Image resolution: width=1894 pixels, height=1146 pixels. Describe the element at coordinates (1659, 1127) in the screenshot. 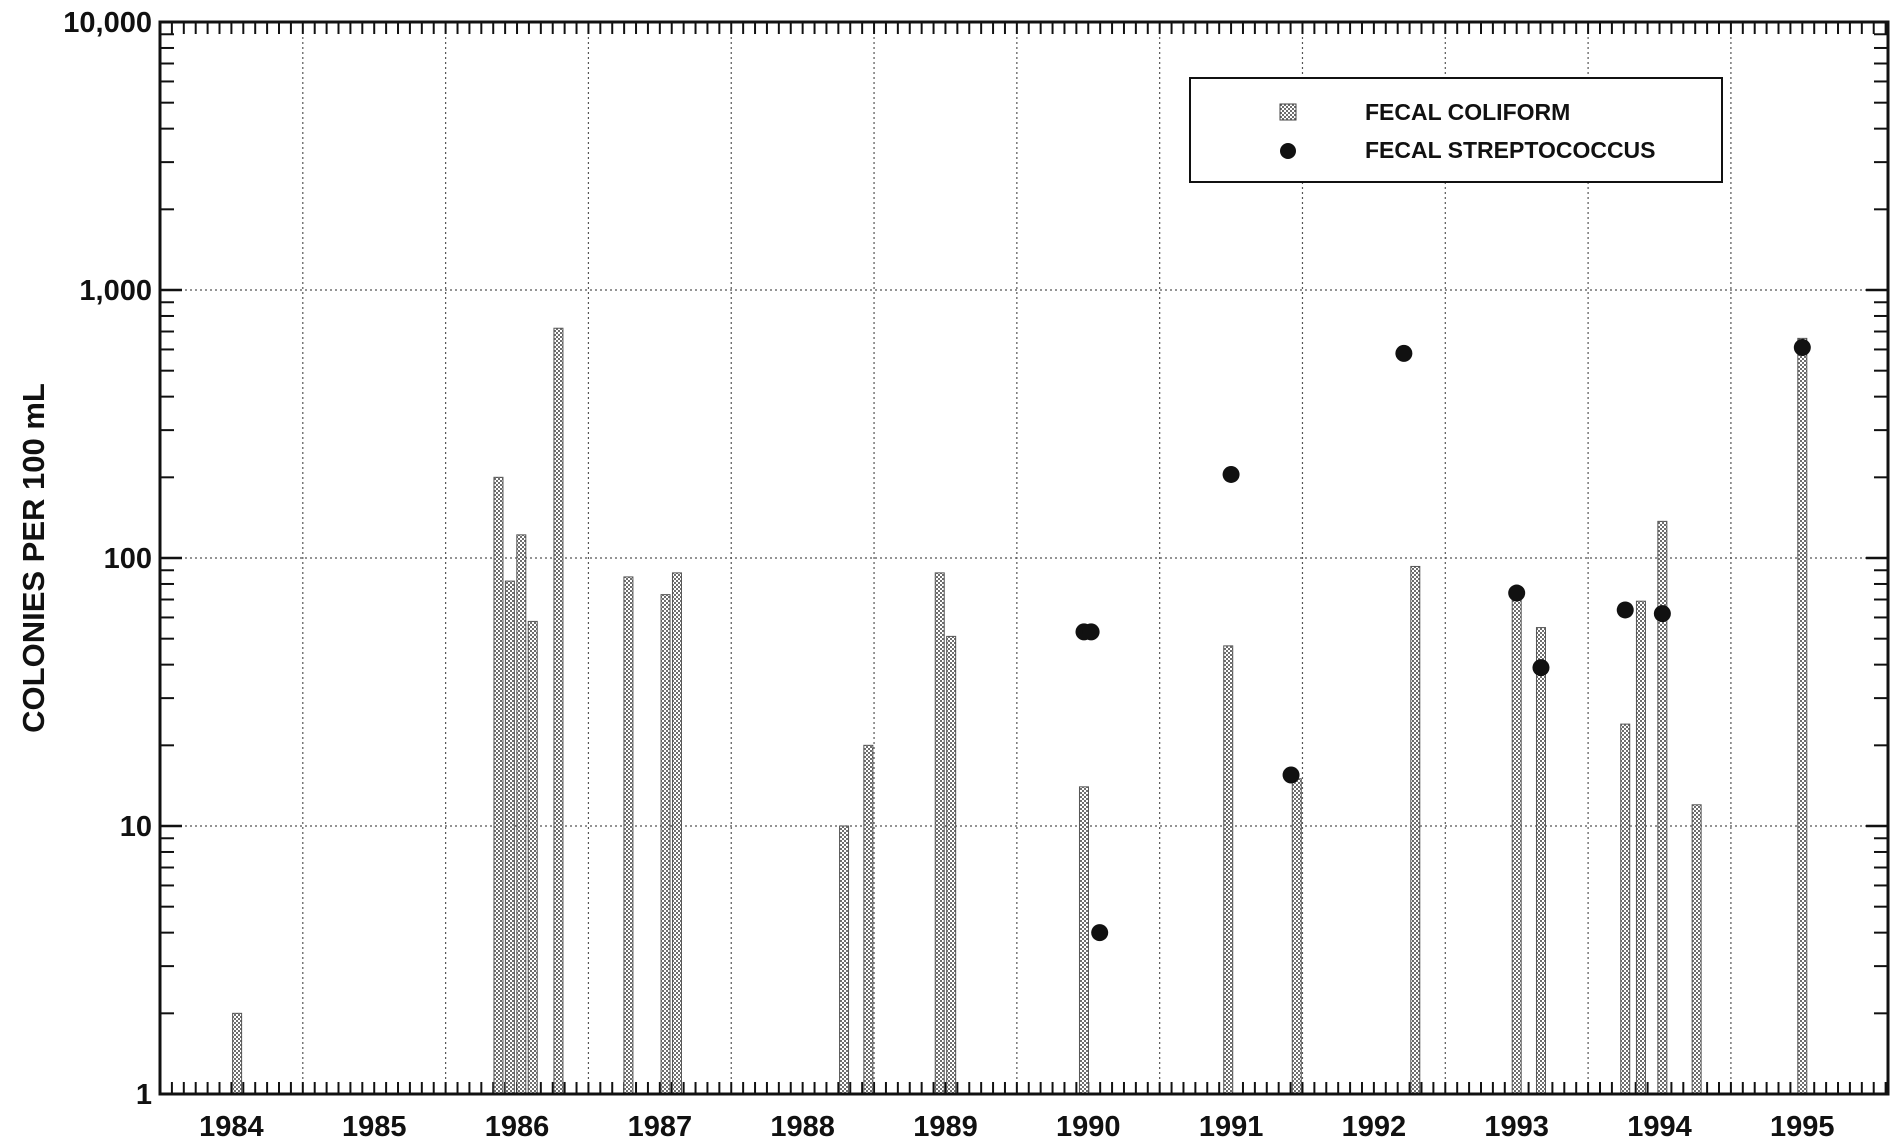

I see `x-tick-label: 1994` at that location.